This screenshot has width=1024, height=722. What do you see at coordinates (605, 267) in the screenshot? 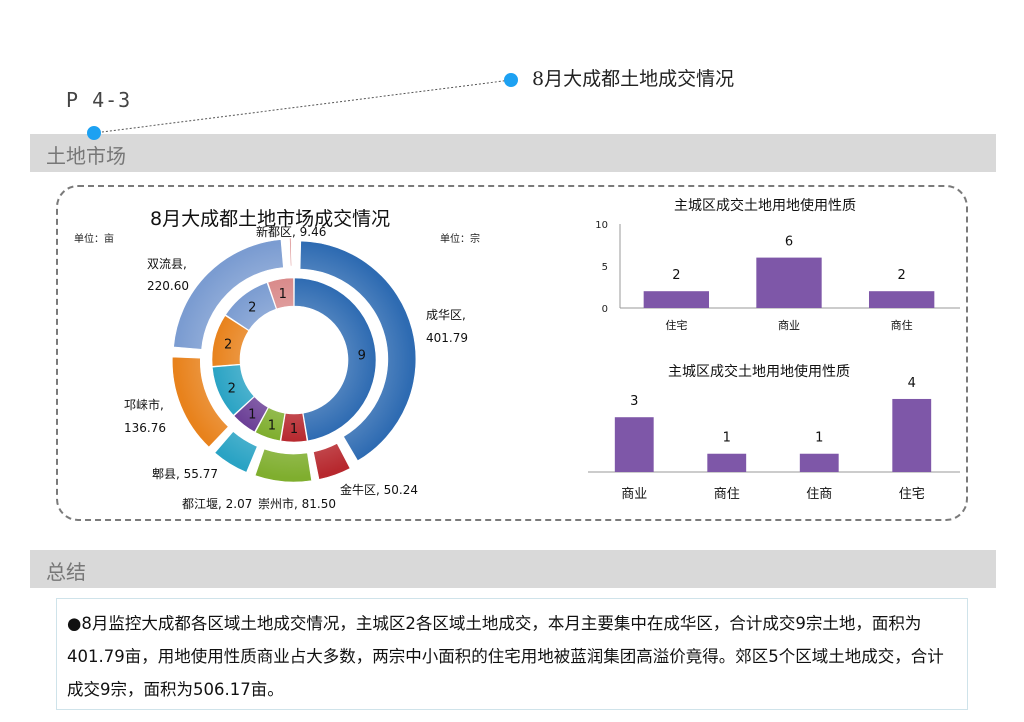
I see `bar-chart-1-y-tick-1: 5` at bounding box center [605, 267].